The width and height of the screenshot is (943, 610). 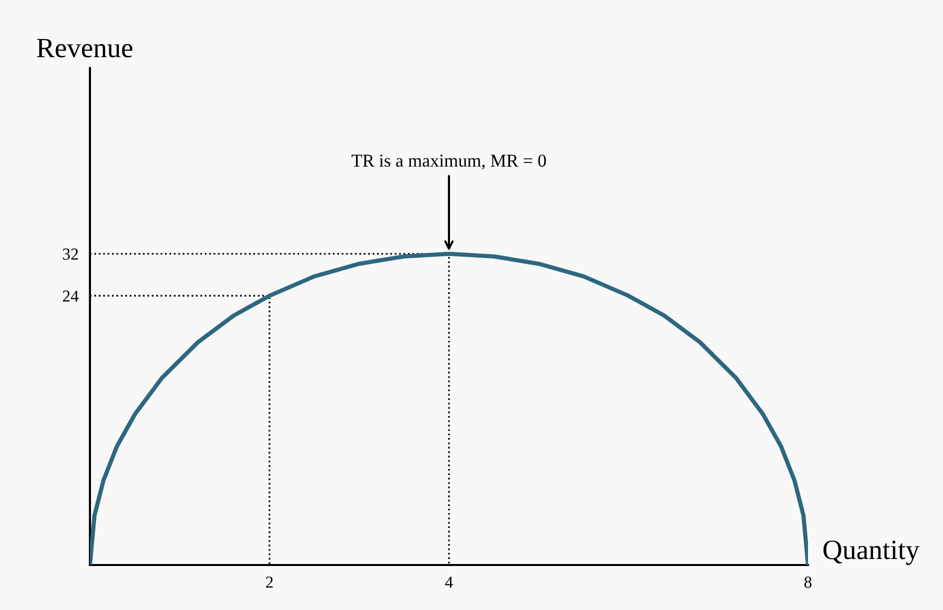 I want to click on annotation: TR is a maximum, MR = 0, so click(x=449, y=162).